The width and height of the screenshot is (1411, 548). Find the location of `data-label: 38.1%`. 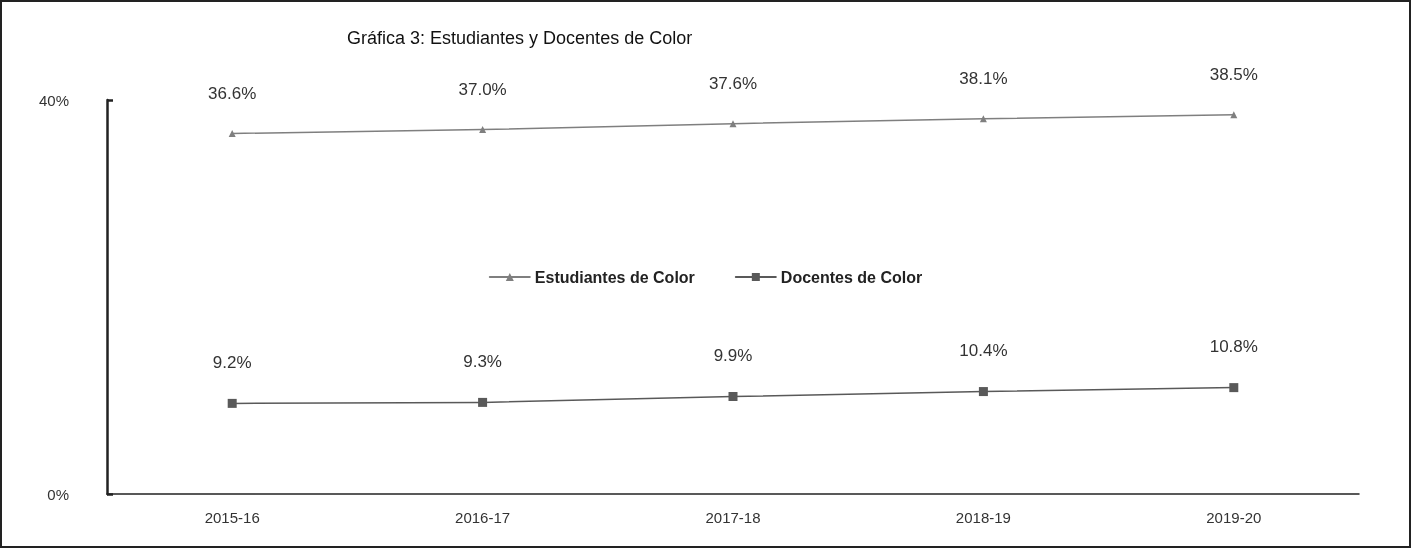

data-label: 38.1% is located at coordinates (983, 79).